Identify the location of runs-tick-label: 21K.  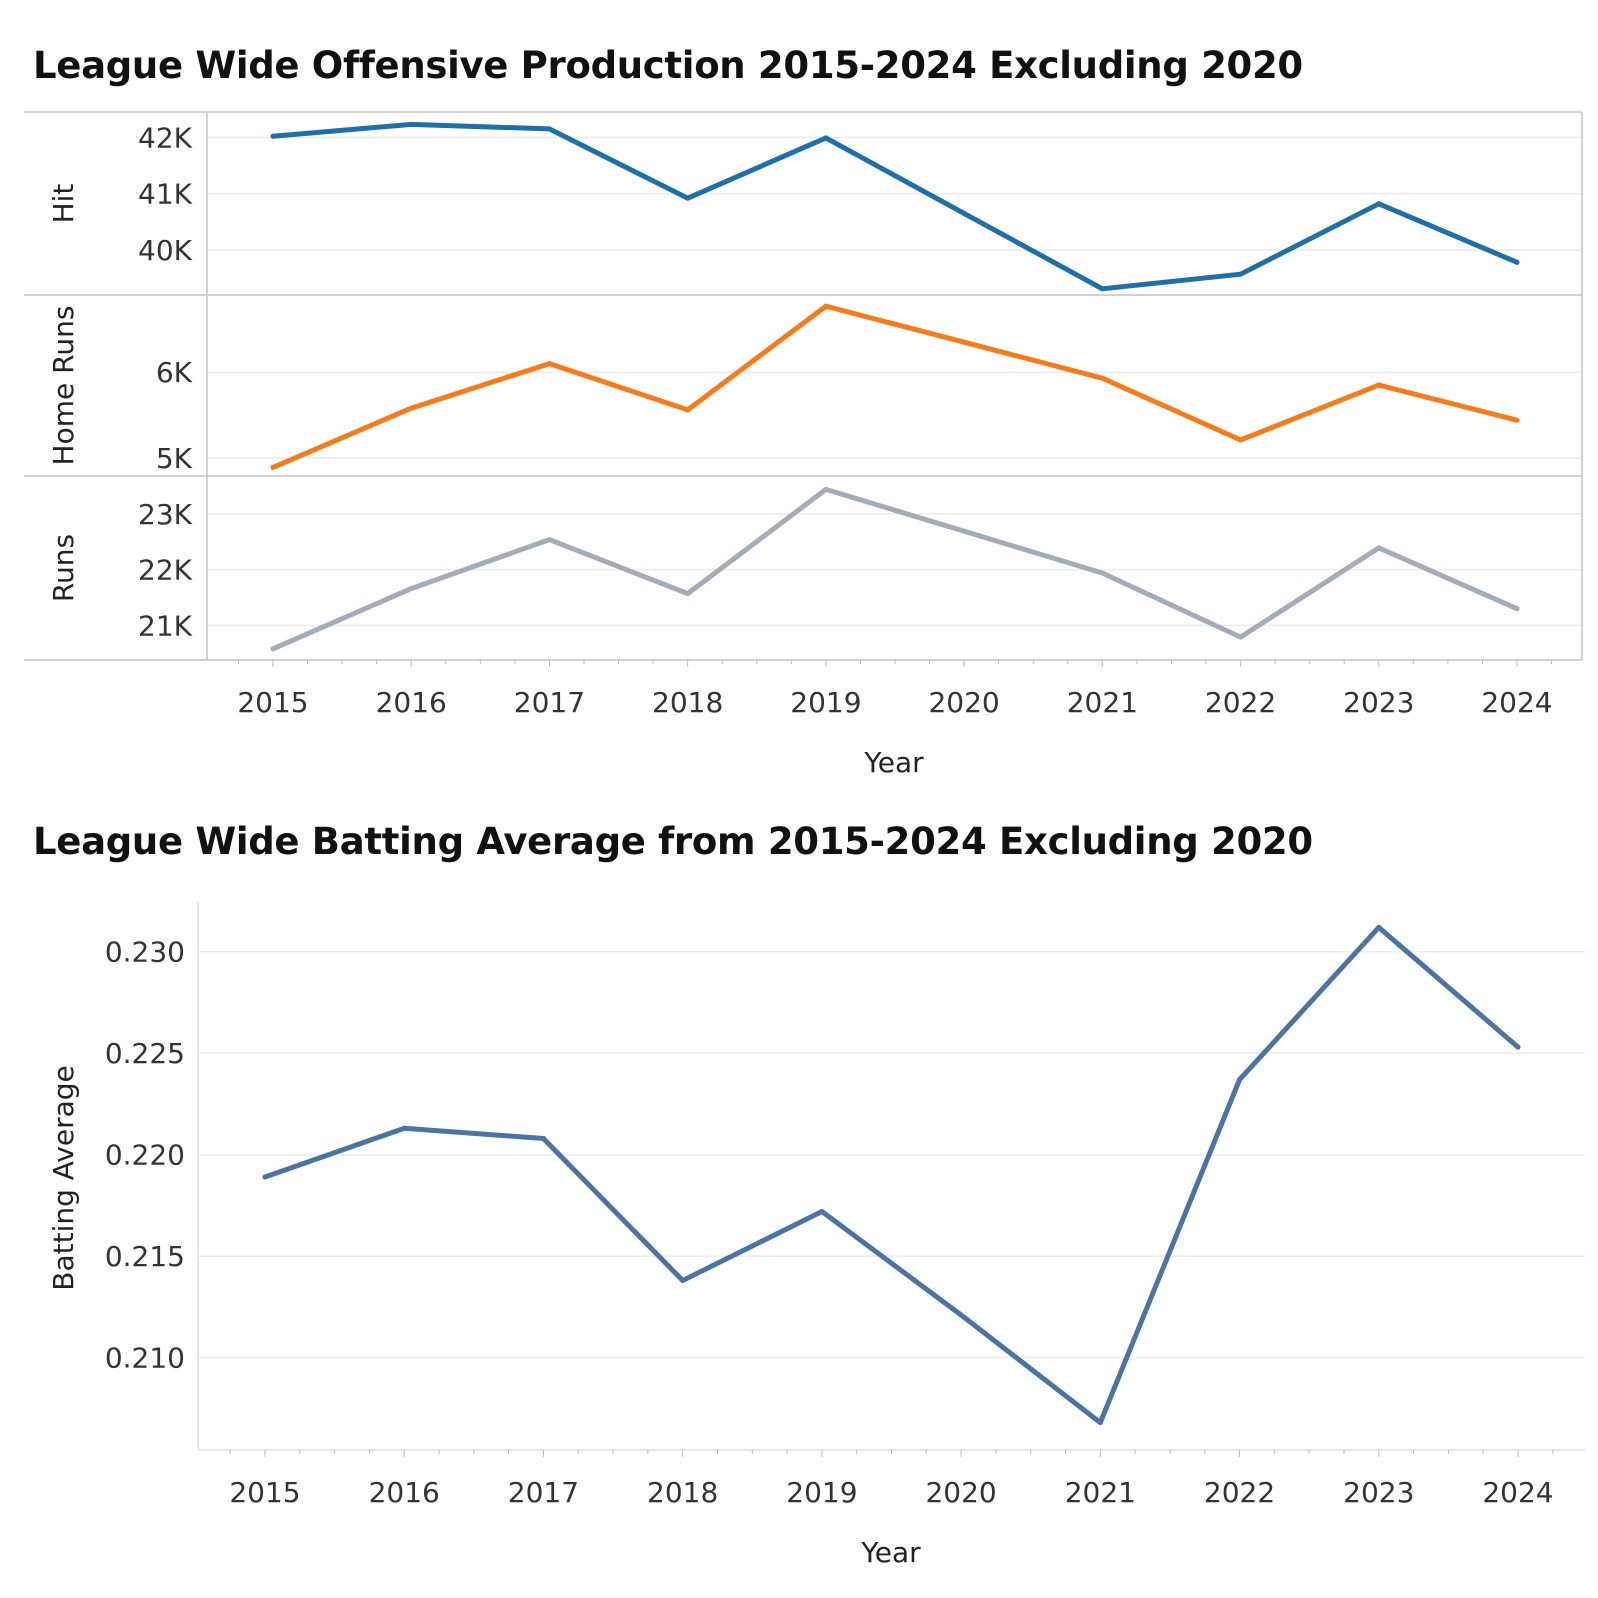
(165, 625).